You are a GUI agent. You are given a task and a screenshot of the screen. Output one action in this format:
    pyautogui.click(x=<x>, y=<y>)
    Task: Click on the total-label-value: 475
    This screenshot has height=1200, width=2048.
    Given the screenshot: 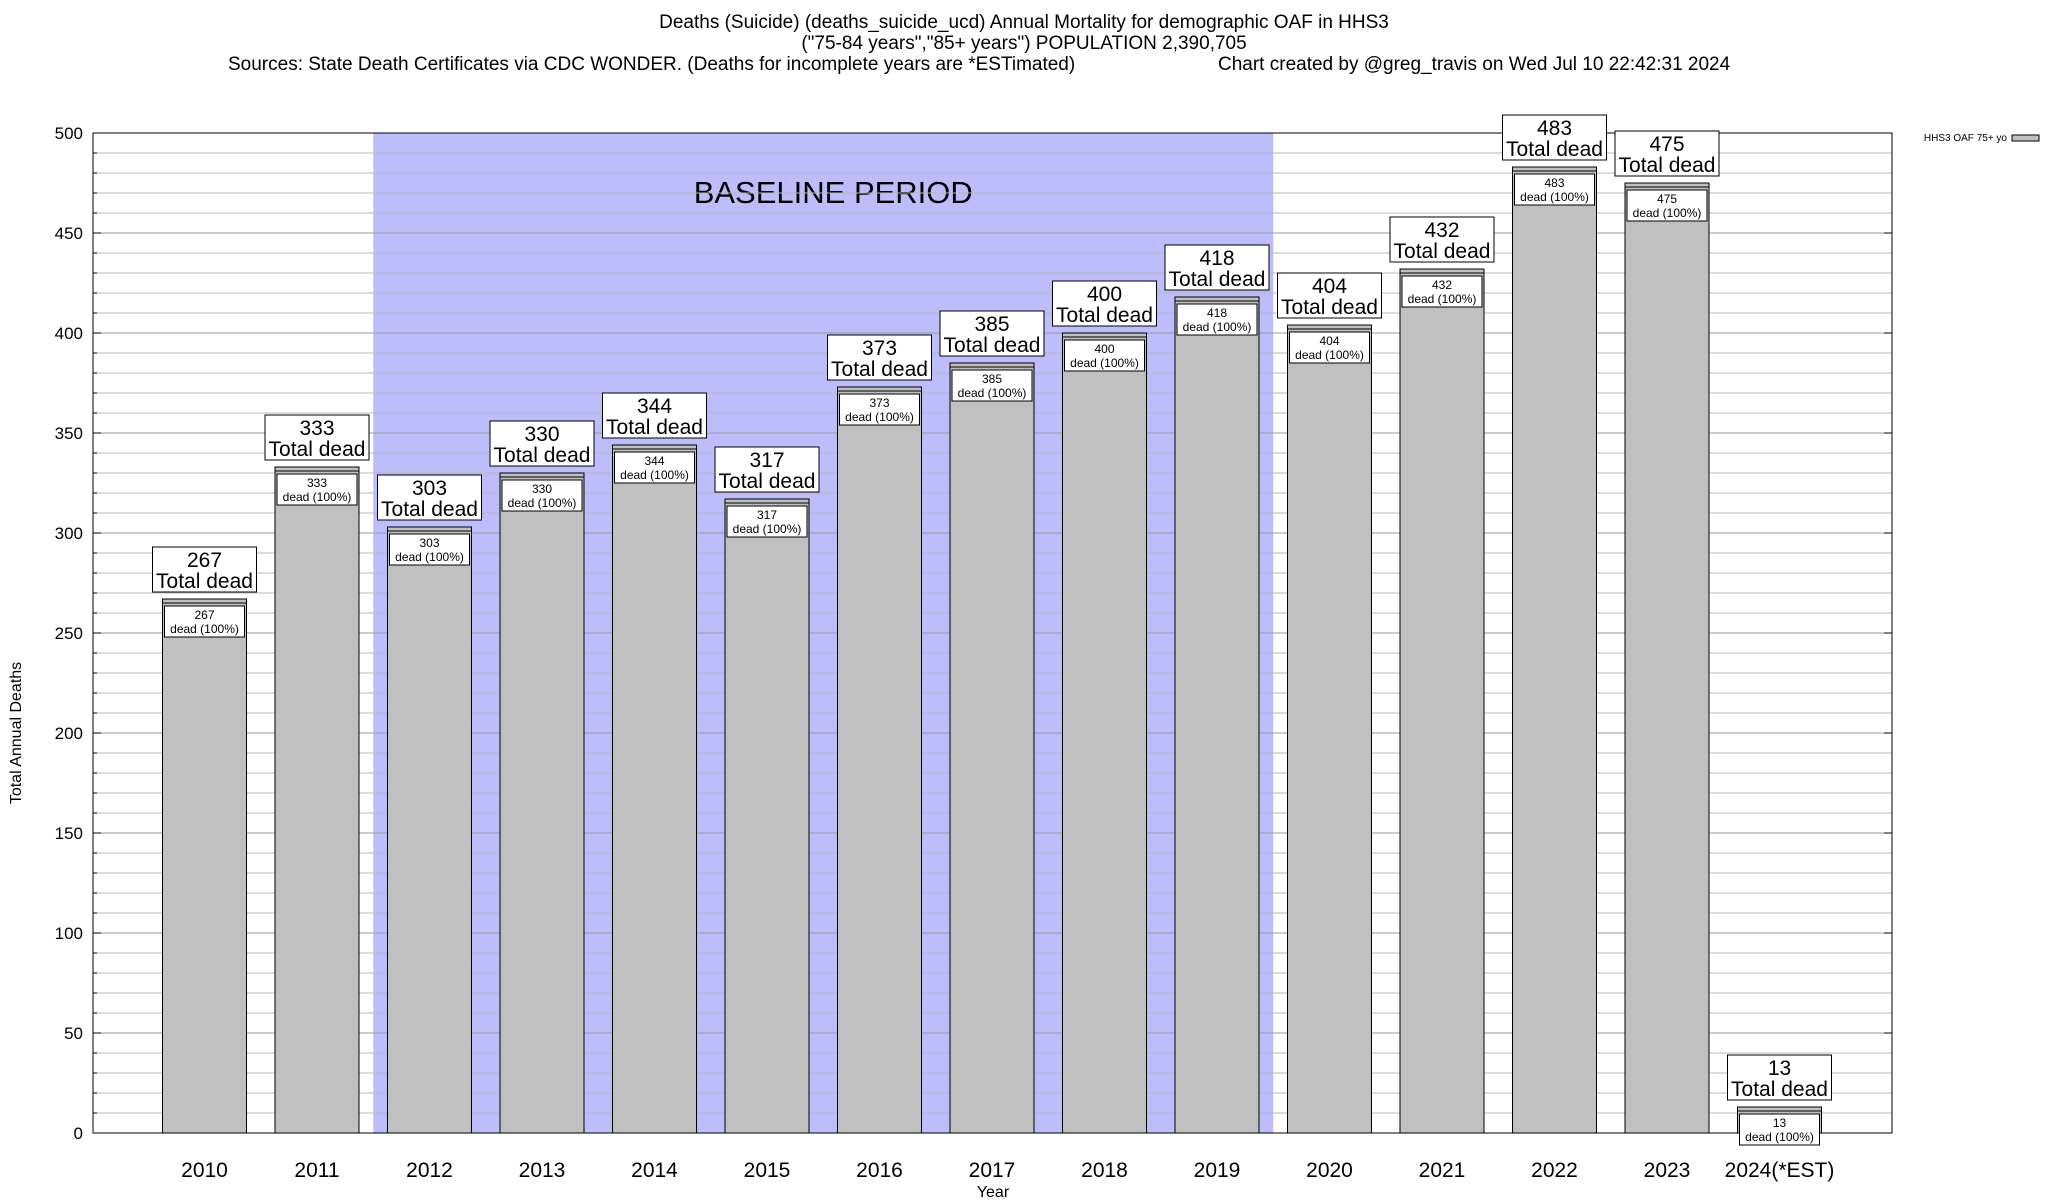 What is the action you would take?
    pyautogui.click(x=1666, y=144)
    